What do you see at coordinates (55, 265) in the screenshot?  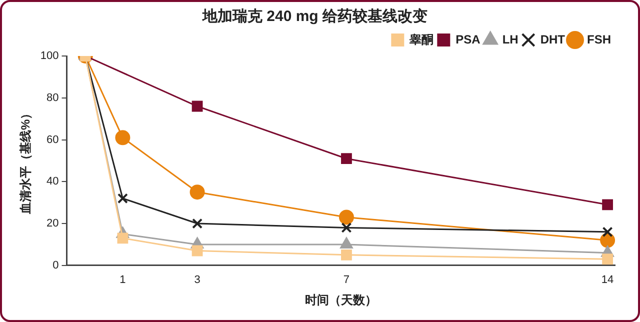 I see `y-tick-label: 0` at bounding box center [55, 265].